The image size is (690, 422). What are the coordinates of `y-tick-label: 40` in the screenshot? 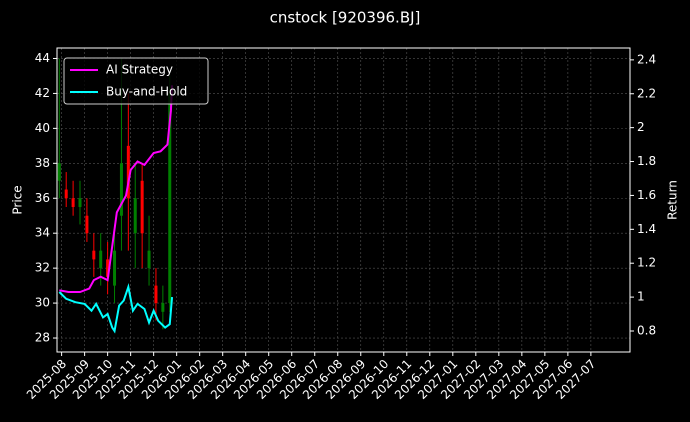 It's located at (42, 128).